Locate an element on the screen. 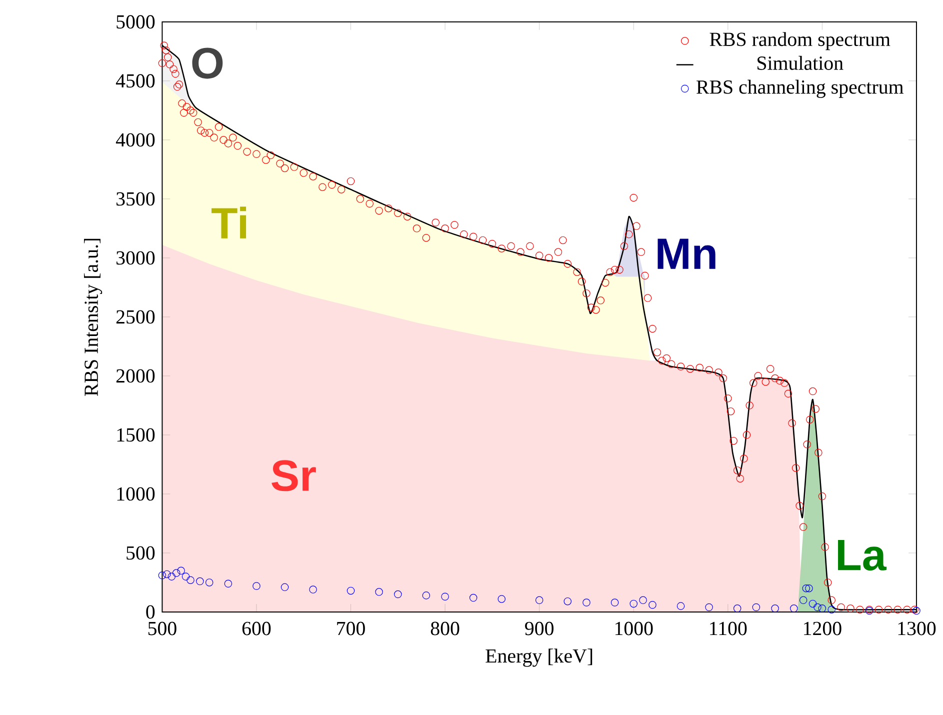  y-tick-label: 2500 is located at coordinates (135, 317).